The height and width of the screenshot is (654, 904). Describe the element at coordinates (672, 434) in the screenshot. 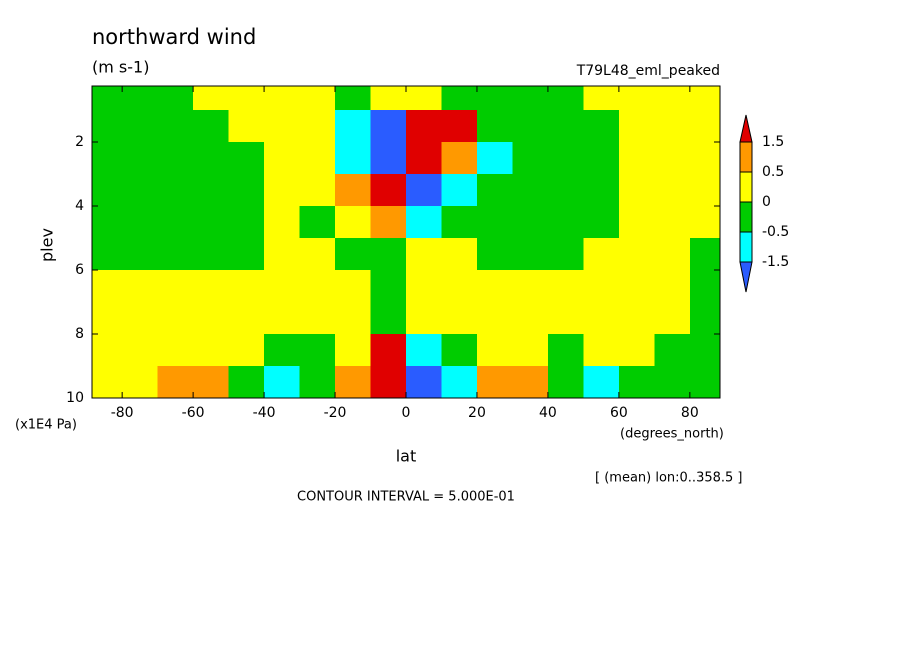

I see `x-axis-units: (degrees_north)` at that location.